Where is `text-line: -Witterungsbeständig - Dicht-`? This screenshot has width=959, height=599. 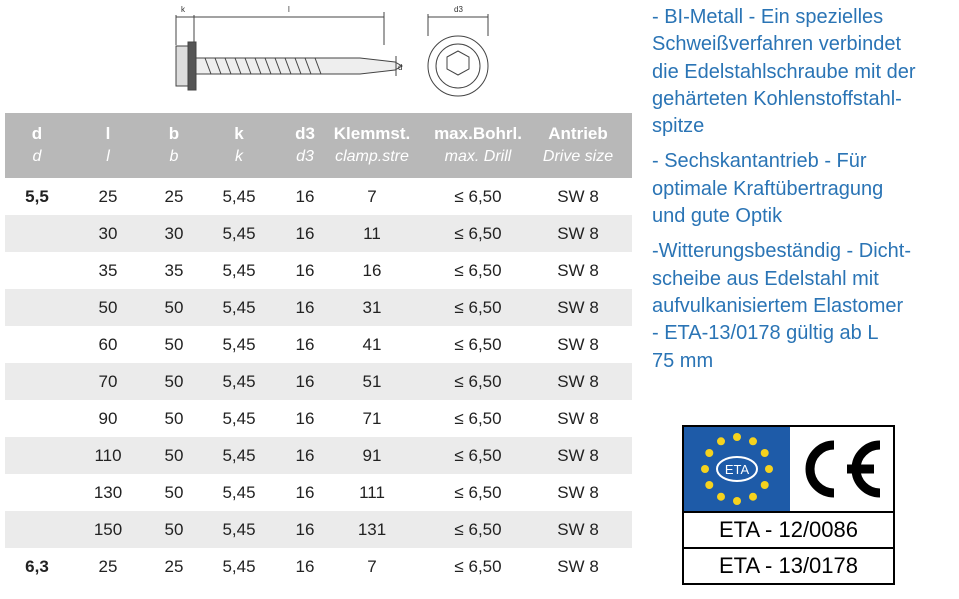
text-line: -Witterungsbeständig - Dicht- is located at coordinates (781, 251).